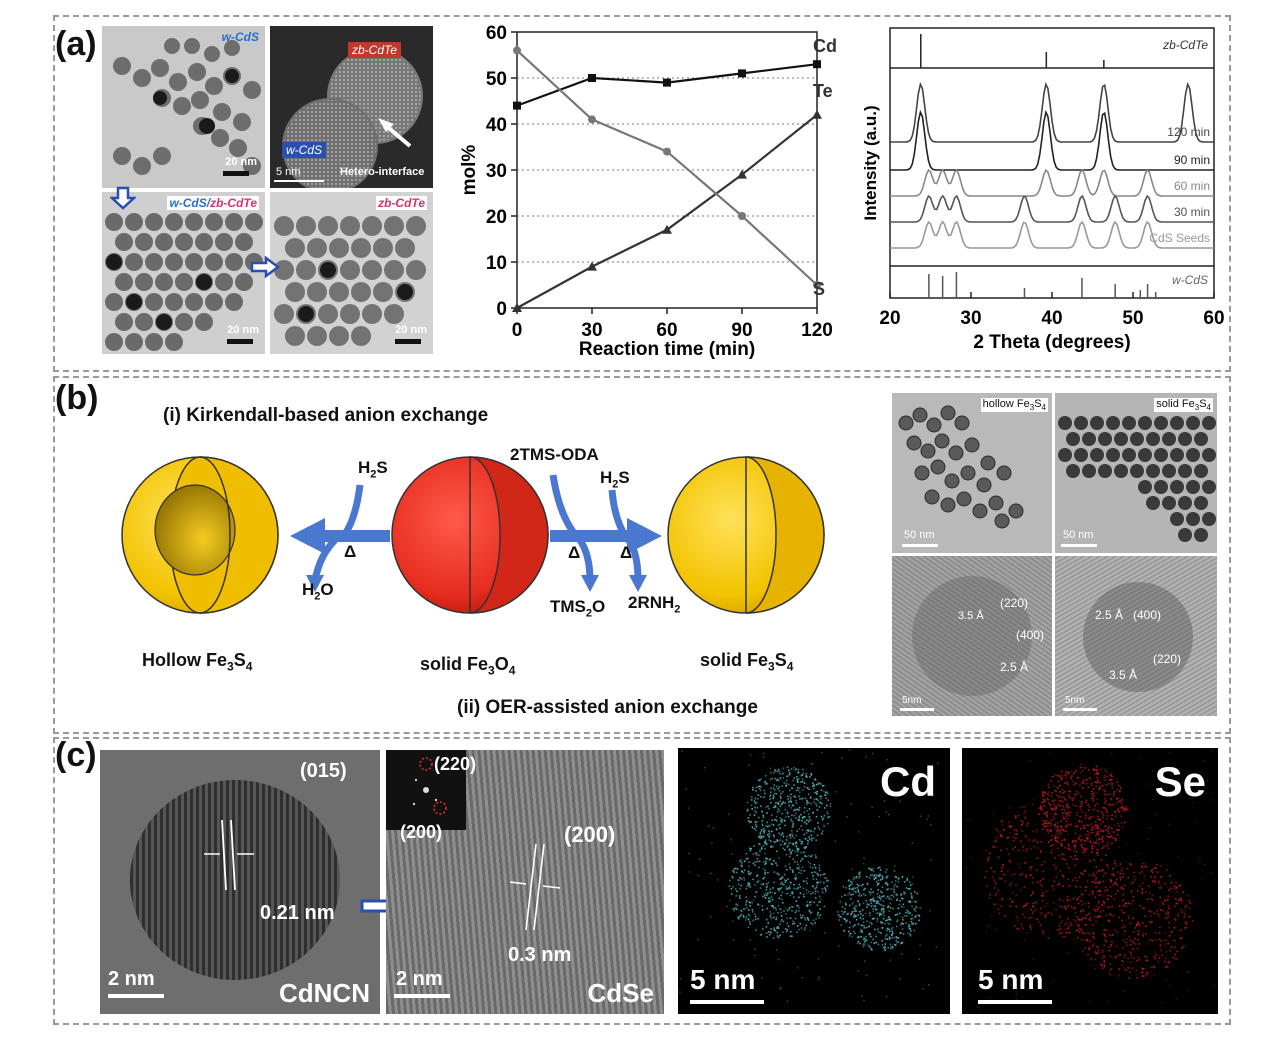 This screenshot has width=1270, height=1043. I want to click on data-point, so click(592, 78).